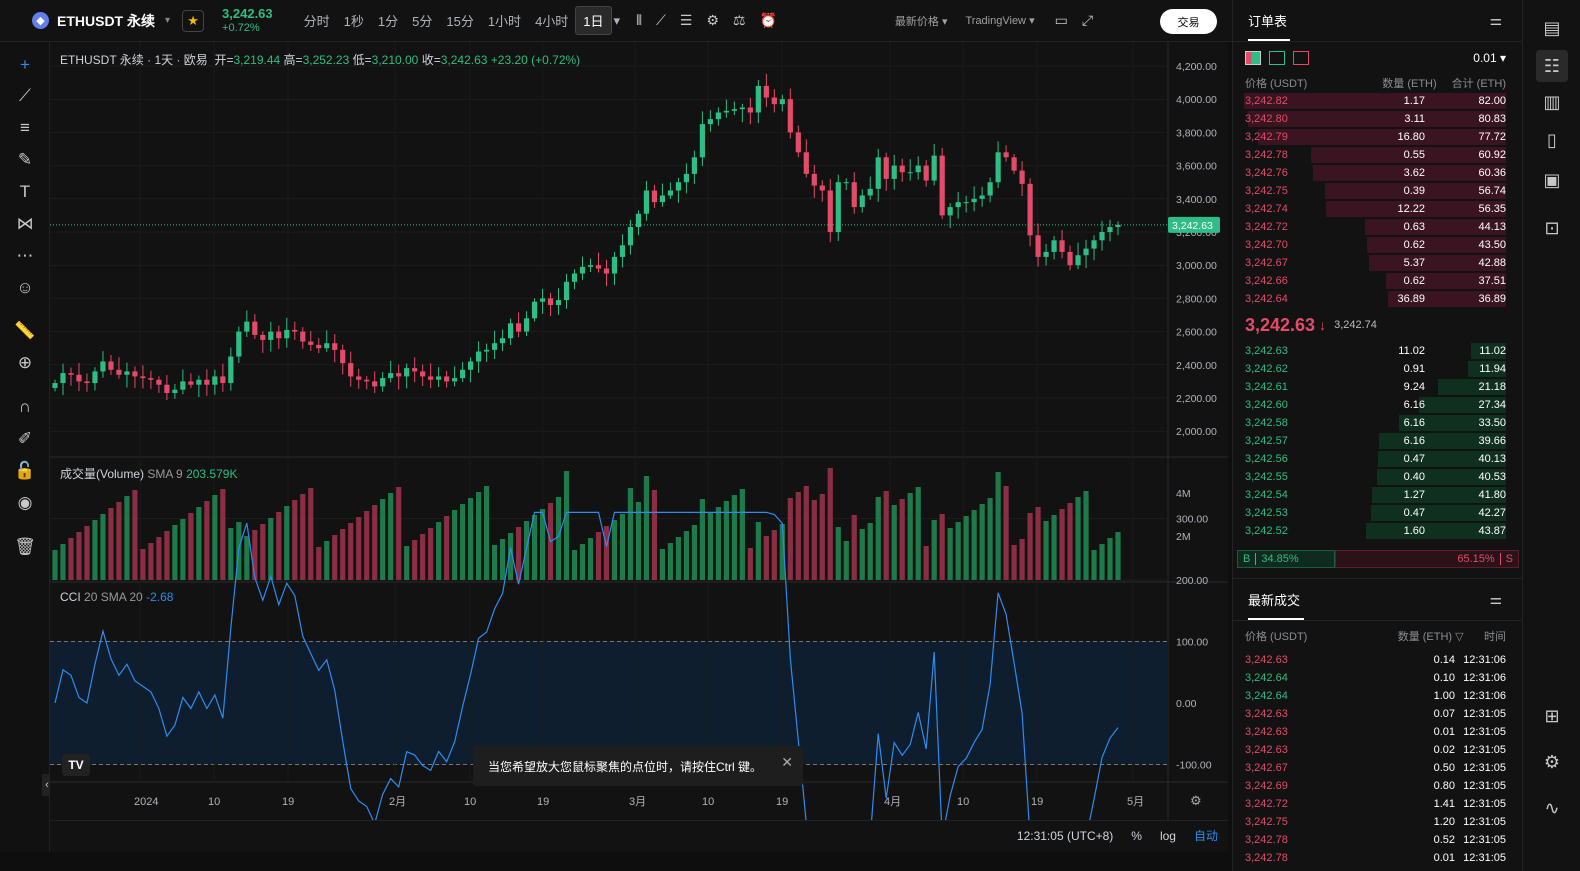 This screenshot has width=1580, height=871. What do you see at coordinates (1167, 835) in the screenshot?
I see `log-toggle: log` at bounding box center [1167, 835].